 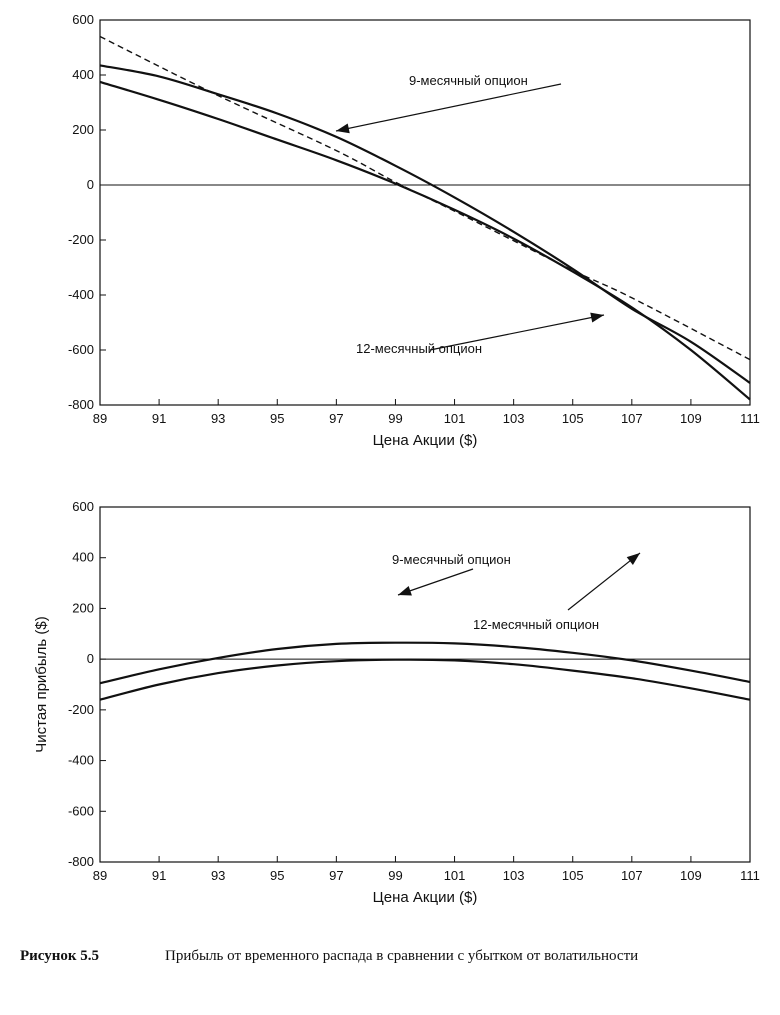 What do you see at coordinates (41, 684) in the screenshot?
I see `y-axis-label: Чистая прибыль ($)` at bounding box center [41, 684].